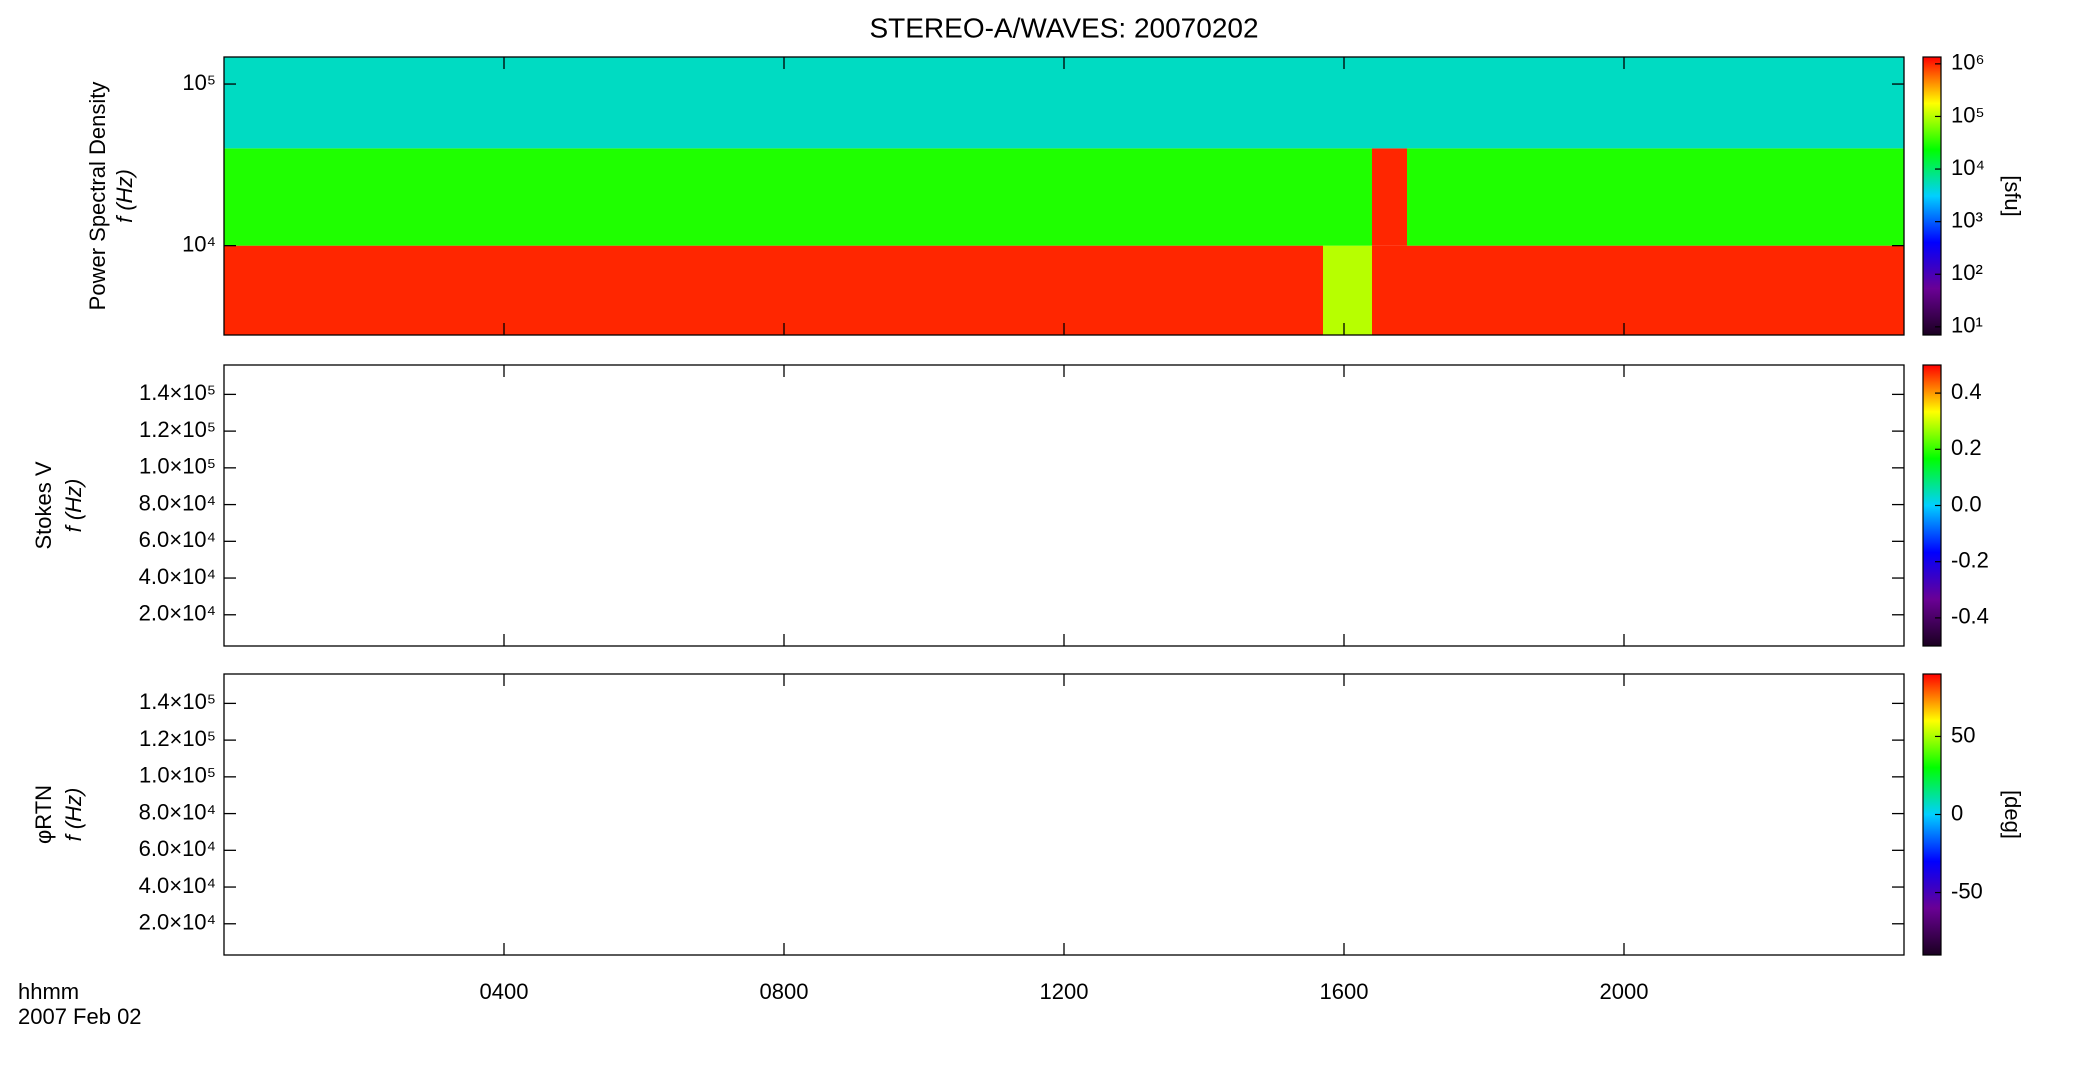 The image size is (2096, 1080). I want to click on colorbar-tick-label: 10⁴, so click(1968, 167).